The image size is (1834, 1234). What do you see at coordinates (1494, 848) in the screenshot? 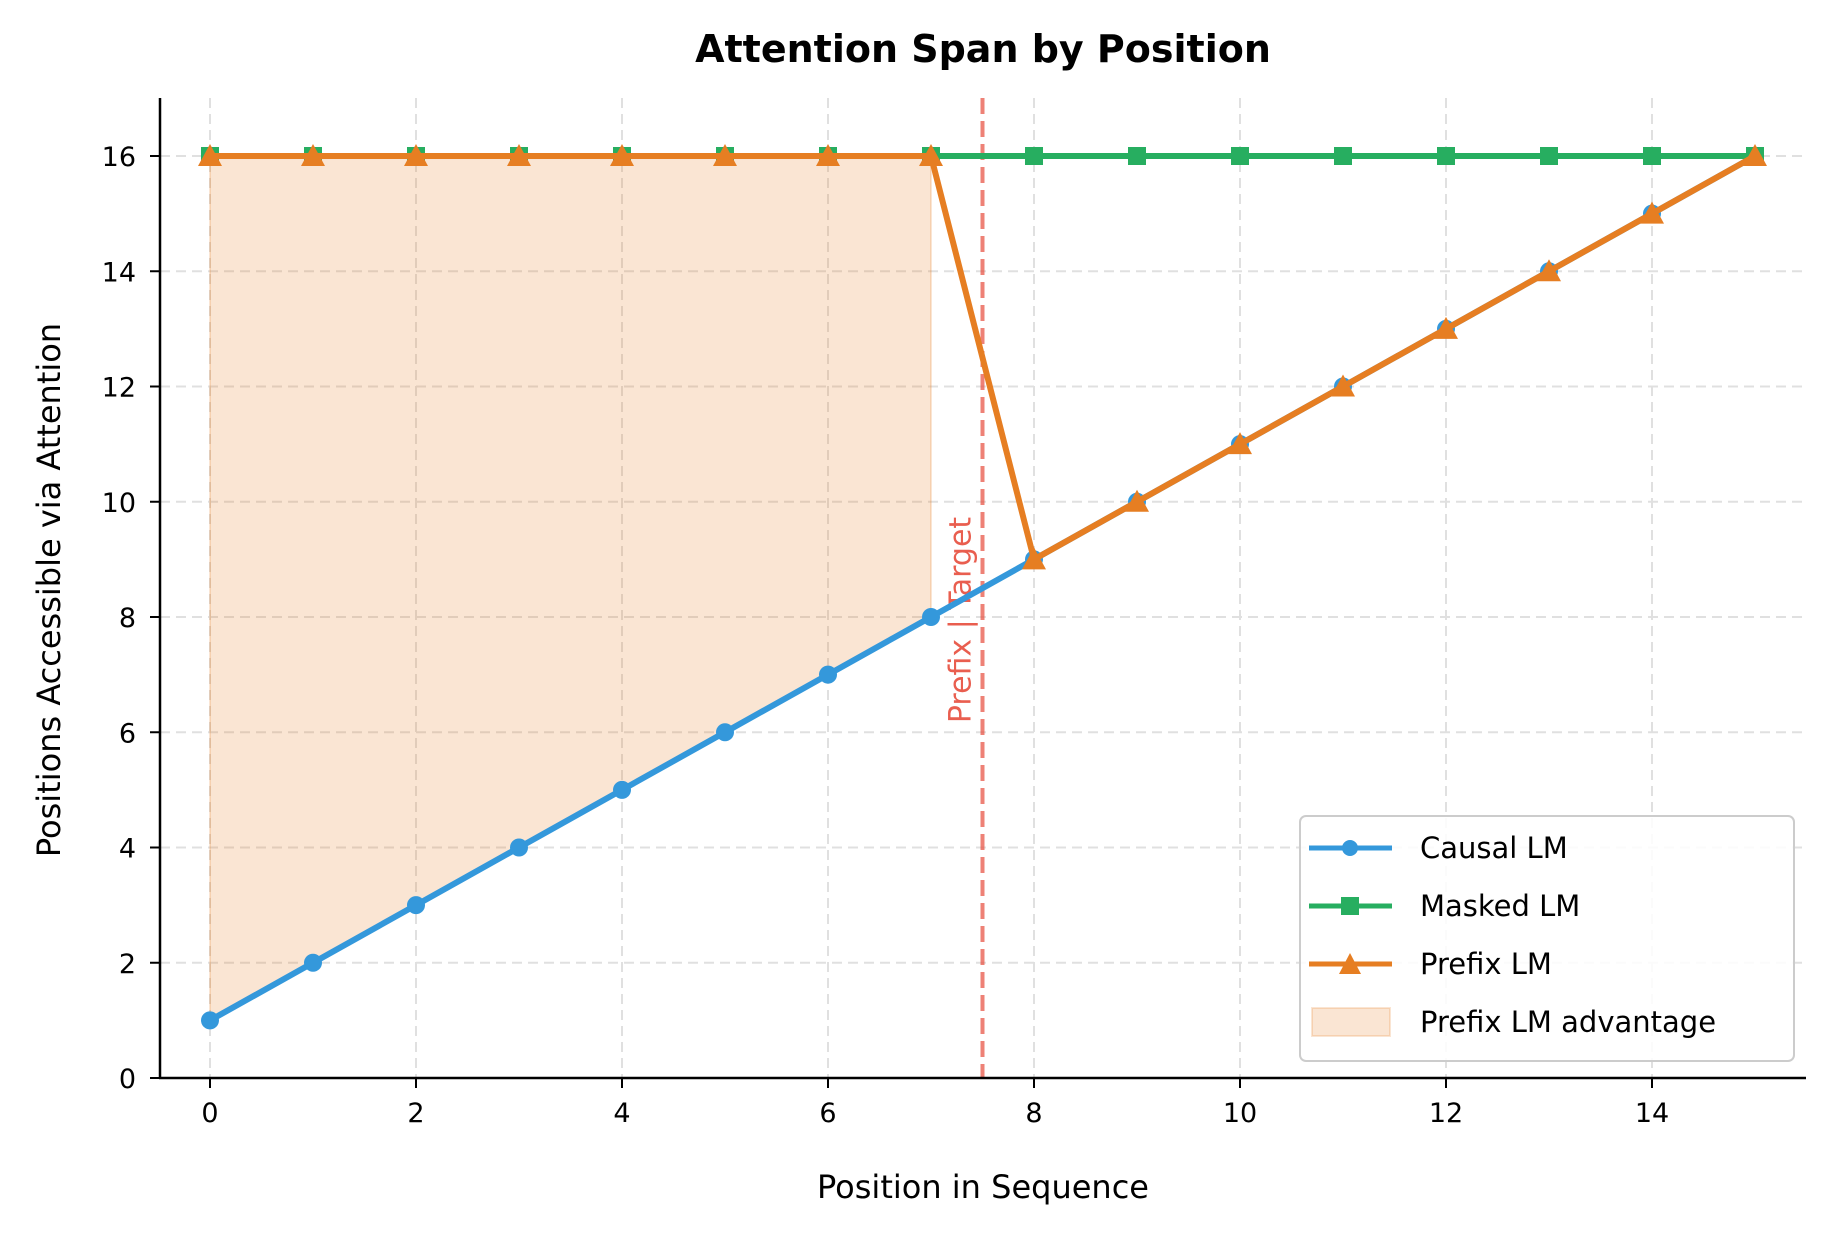
I see `legend-label: Causal LM` at bounding box center [1494, 848].